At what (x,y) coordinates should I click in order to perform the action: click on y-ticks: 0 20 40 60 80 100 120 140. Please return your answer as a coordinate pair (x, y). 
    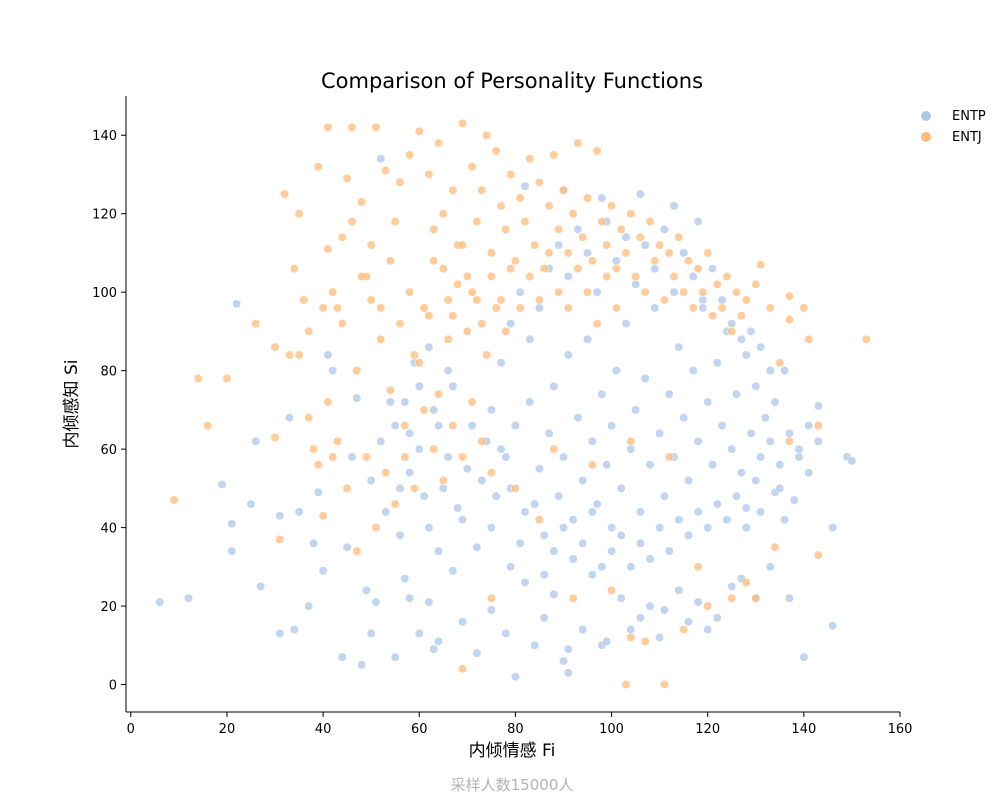
    Looking at the image, I should click on (109, 411).